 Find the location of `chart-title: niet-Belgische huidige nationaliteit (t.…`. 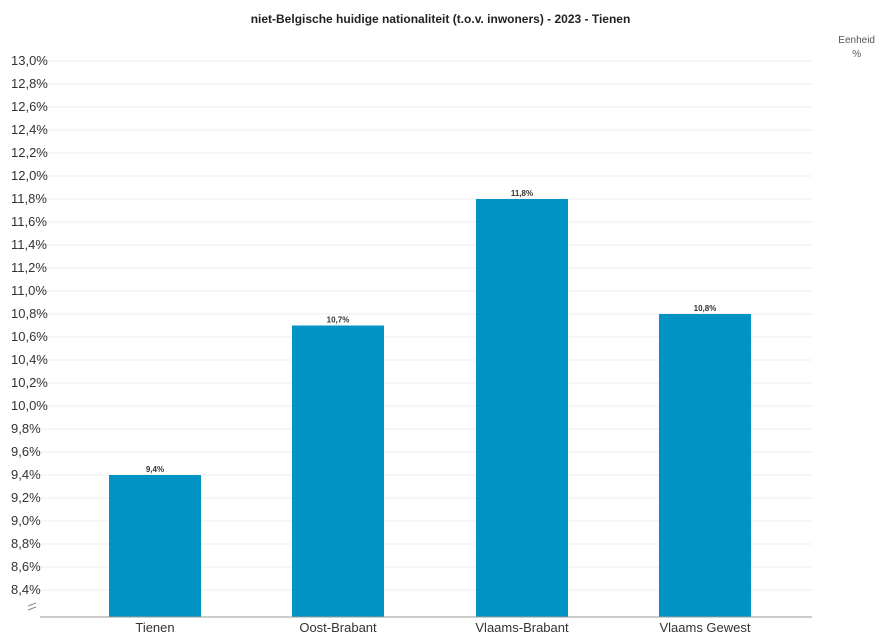

chart-title: niet-Belgische huidige nationaliteit (t.… is located at coordinates (440, 19).